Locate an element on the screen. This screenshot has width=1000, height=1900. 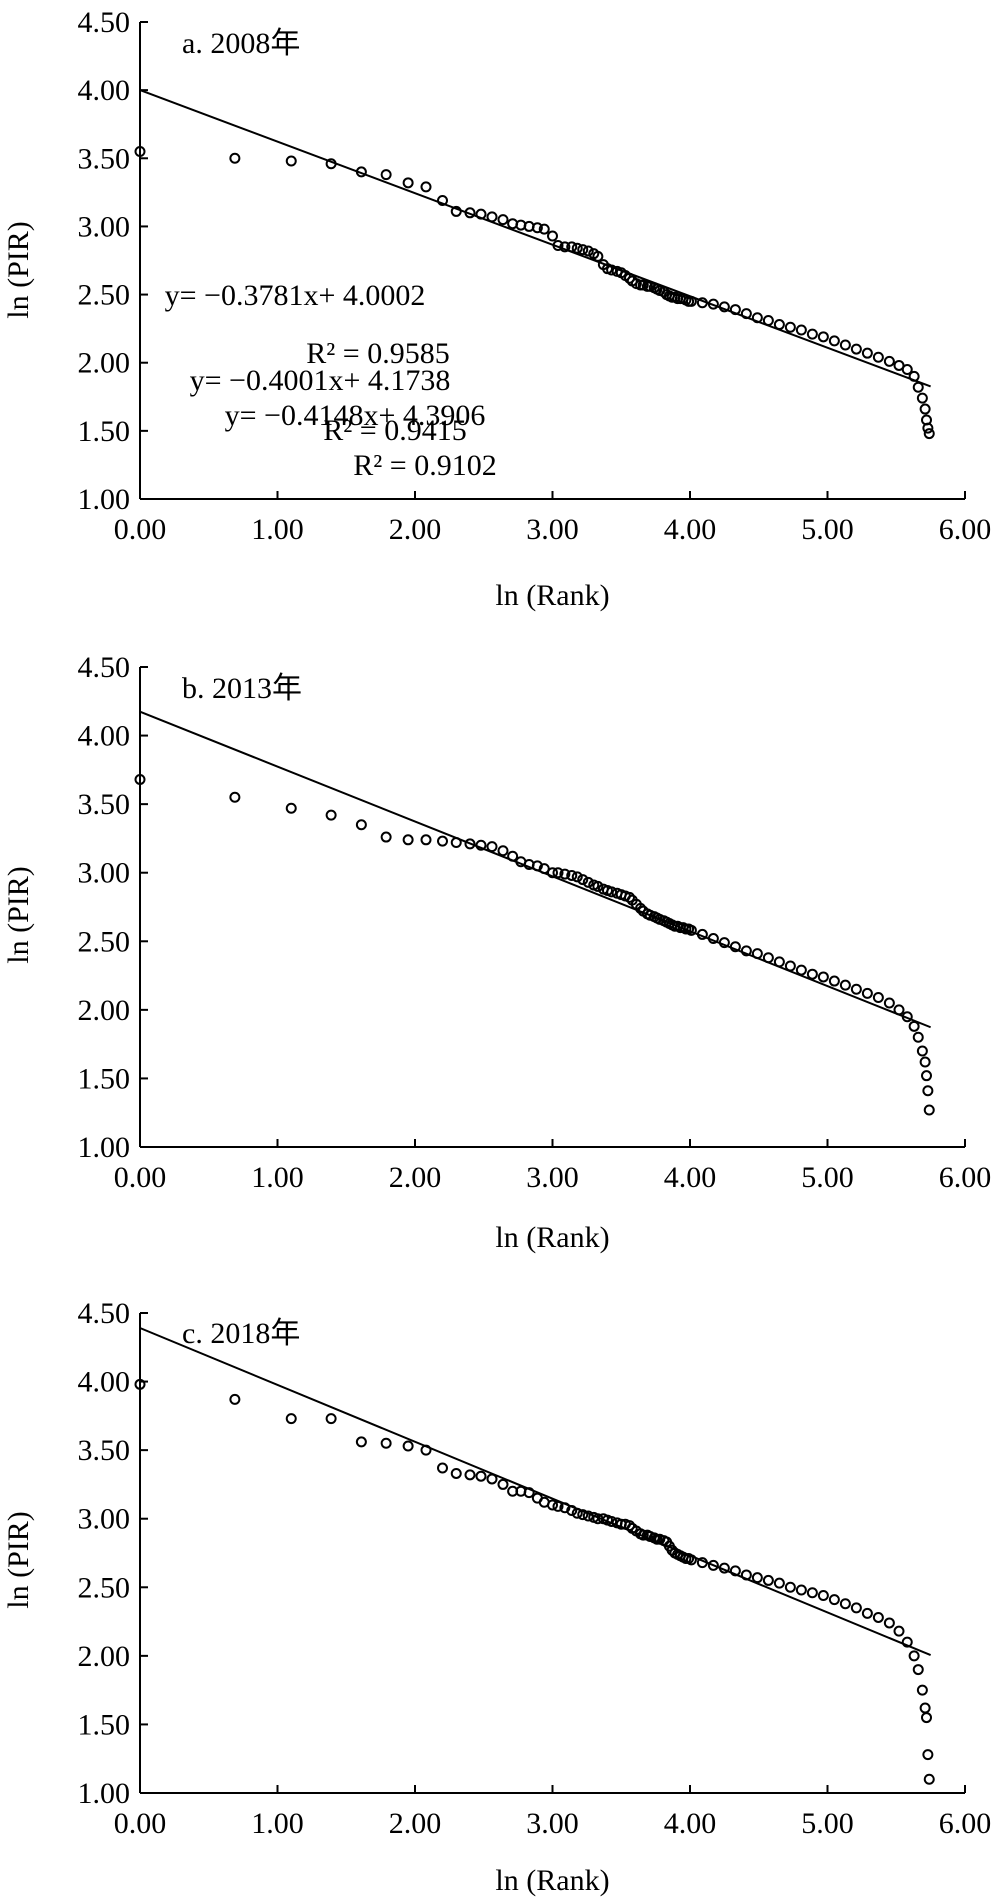
regression-line is located at coordinates (535, 1492).